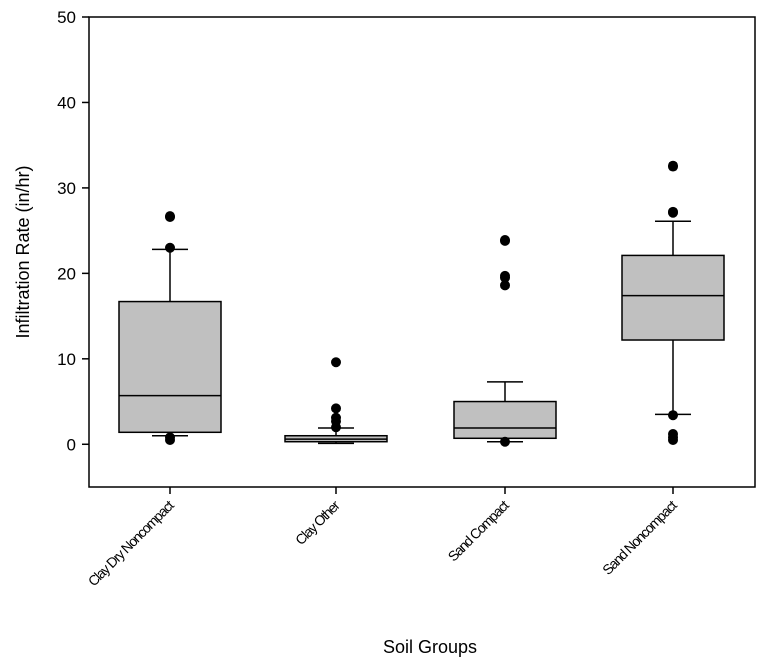 The height and width of the screenshot is (662, 760). Describe the element at coordinates (478, 531) in the screenshot. I see `x-category-label: Sand Compact` at that location.